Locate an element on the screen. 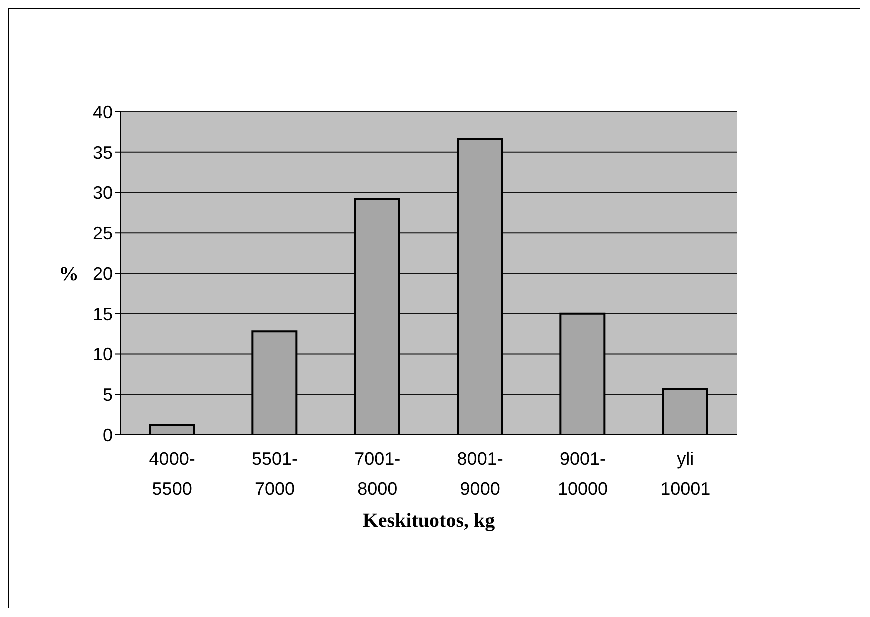 This screenshot has width=870, height=617. x-tick-label: 7001- 8000 is located at coordinates (377, 474).